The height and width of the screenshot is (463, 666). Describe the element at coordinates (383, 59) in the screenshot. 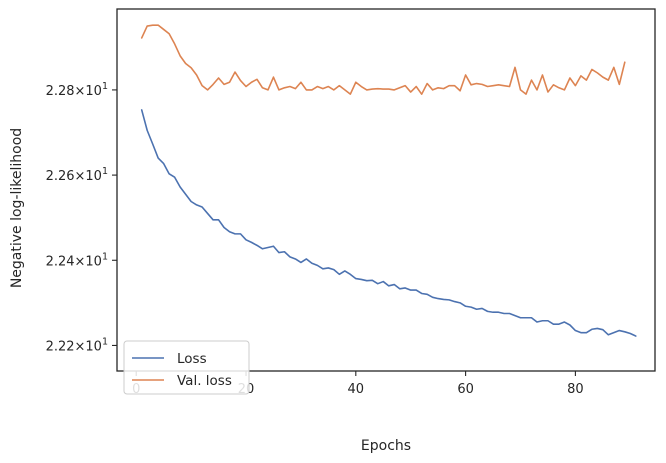

I see `series-line-val-loss` at that location.